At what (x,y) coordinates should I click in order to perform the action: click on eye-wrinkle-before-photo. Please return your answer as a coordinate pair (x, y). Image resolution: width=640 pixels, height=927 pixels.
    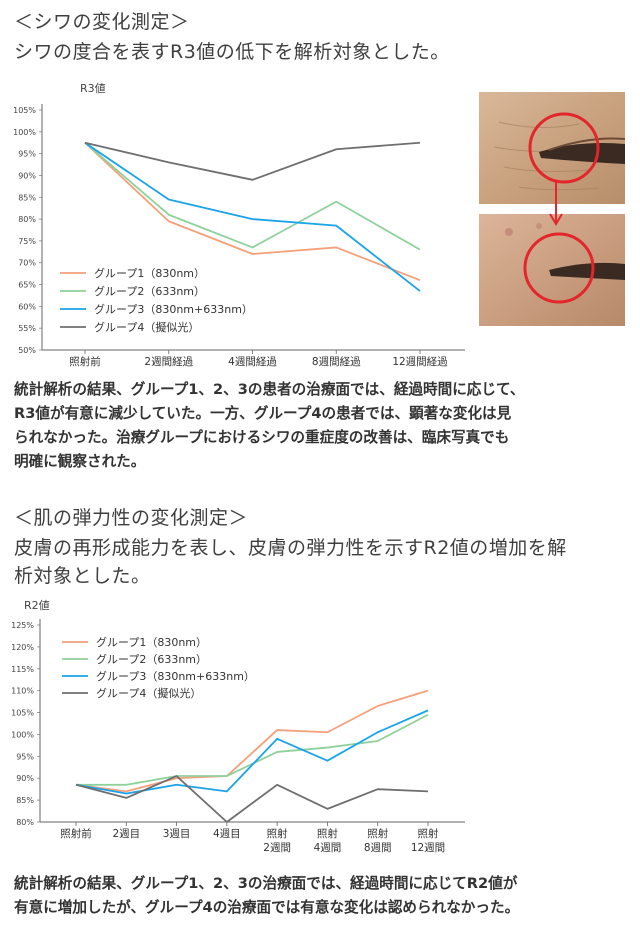
    Looking at the image, I should click on (552, 148).